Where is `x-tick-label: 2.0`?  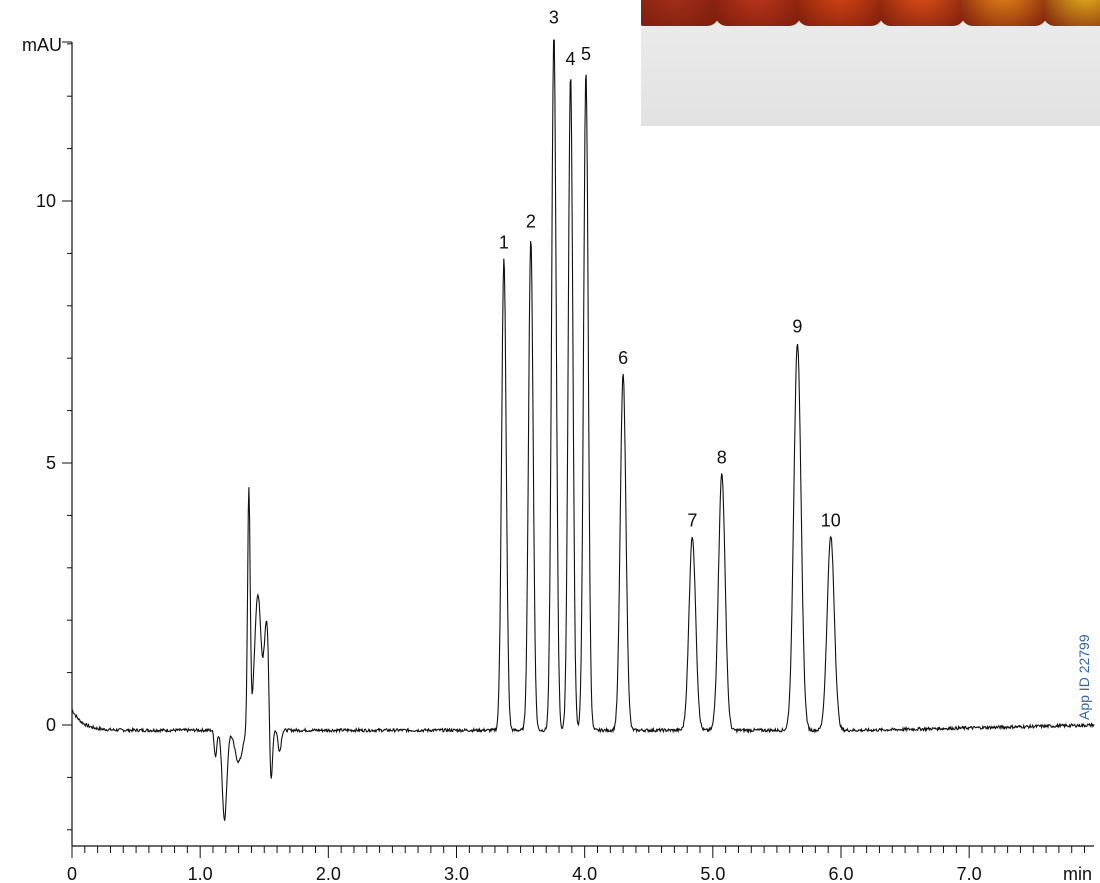
x-tick-label: 2.0 is located at coordinates (328, 873).